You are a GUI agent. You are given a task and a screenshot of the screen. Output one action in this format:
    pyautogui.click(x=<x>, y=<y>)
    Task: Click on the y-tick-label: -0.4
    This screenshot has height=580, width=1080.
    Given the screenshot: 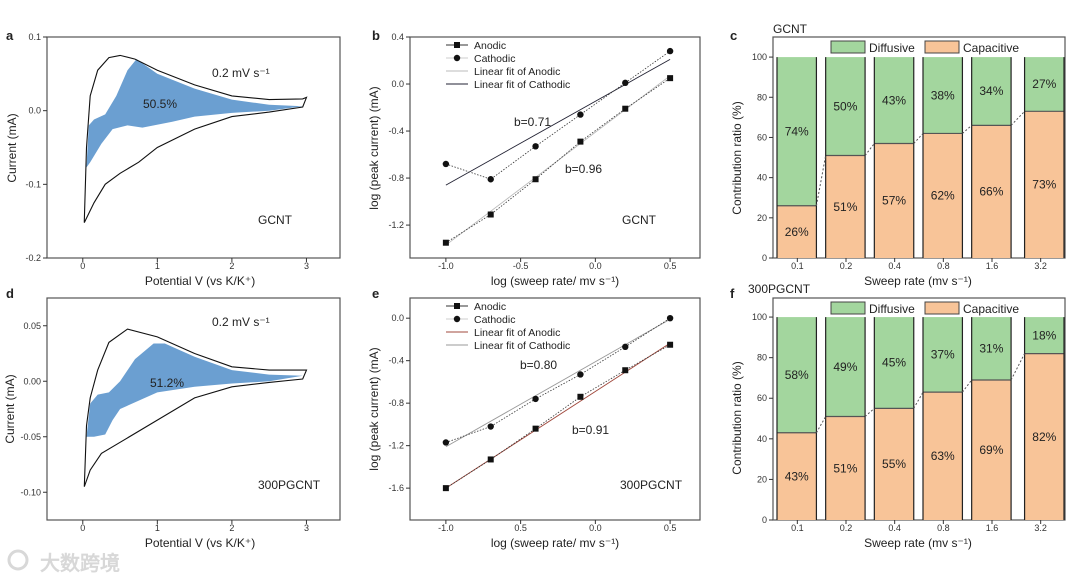 What is the action you would take?
    pyautogui.click(x=396, y=131)
    